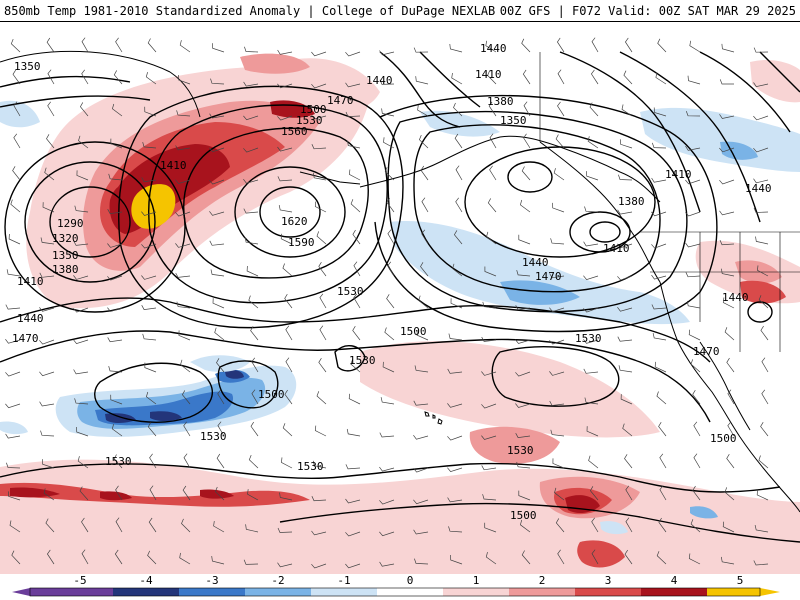  What do you see at coordinates (70, 223) in the screenshot?
I see `contour-label: 1290` at bounding box center [70, 223].